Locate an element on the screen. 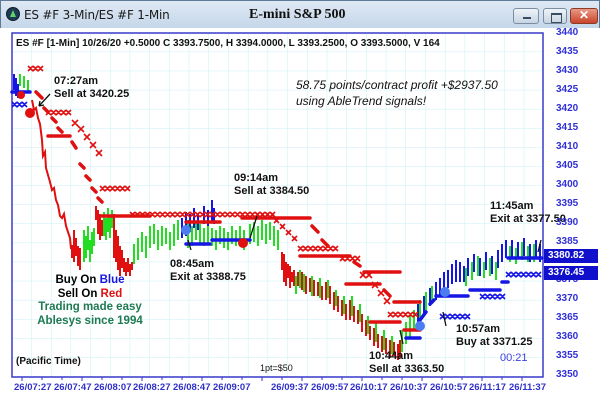 This screenshot has width=600, height=400. annotation-action: Sell at 3363.50 is located at coordinates (407, 369).